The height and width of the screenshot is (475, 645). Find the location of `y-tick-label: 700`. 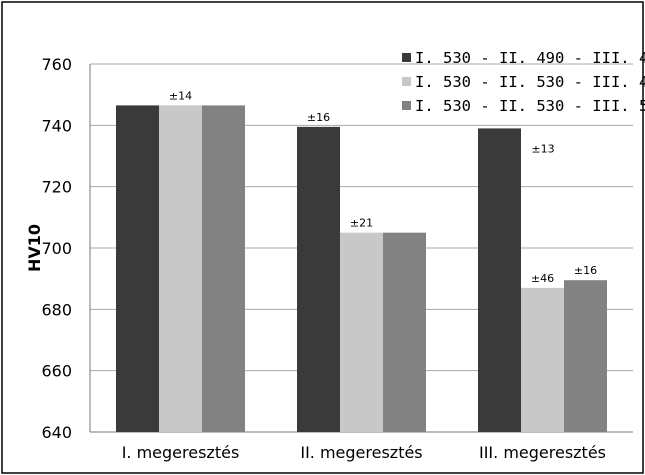

y-tick-label: 700 is located at coordinates (56, 248).